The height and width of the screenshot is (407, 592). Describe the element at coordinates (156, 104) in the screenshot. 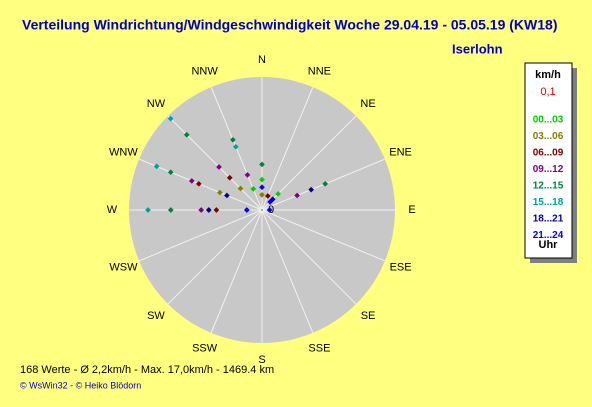

I see `direction-label: NW` at that location.